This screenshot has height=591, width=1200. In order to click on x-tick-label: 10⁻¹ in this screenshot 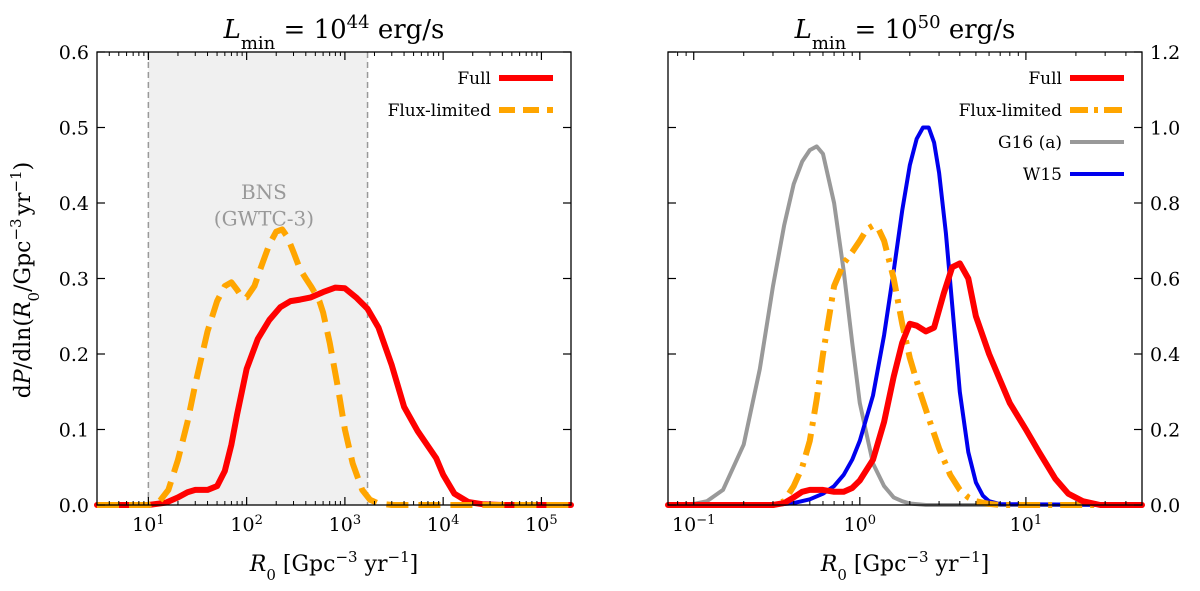, I will do `click(693, 525)`.